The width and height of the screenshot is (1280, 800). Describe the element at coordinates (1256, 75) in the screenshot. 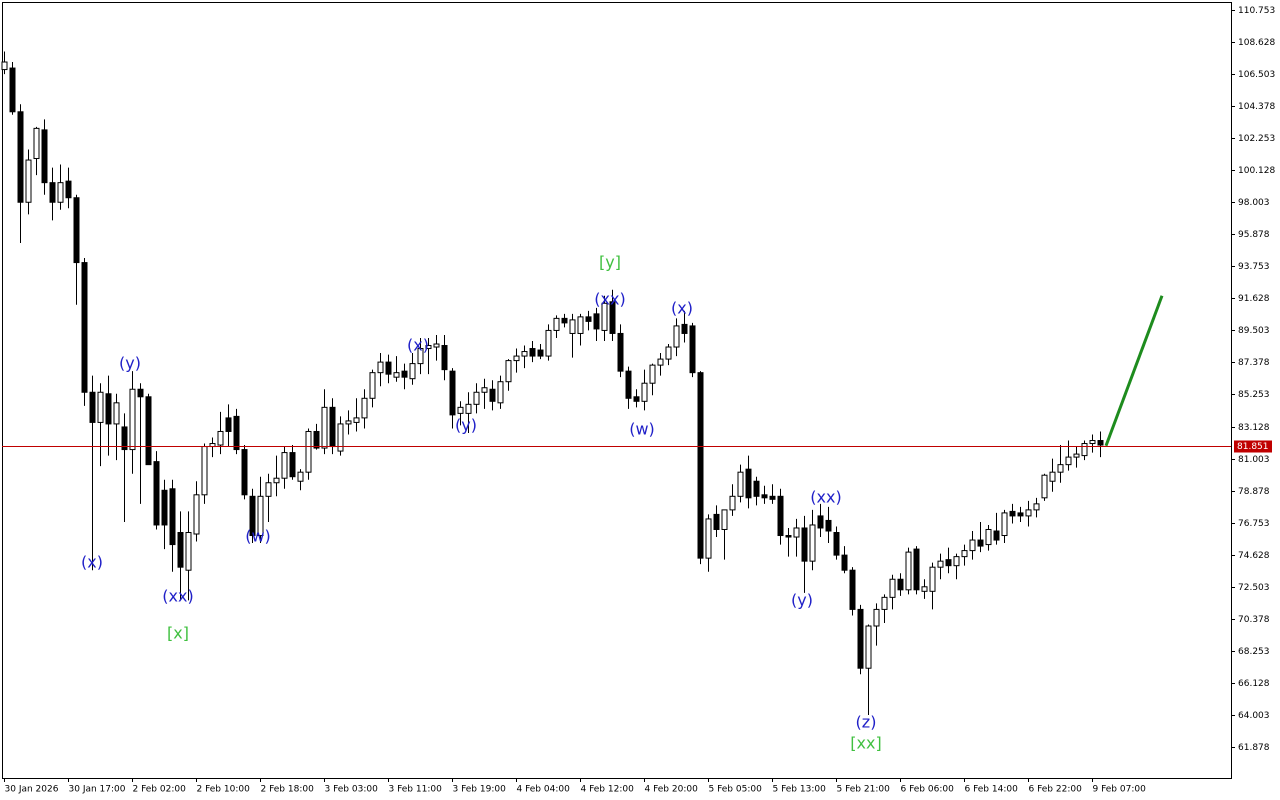

I see `y-tick-label: 106.503` at that location.